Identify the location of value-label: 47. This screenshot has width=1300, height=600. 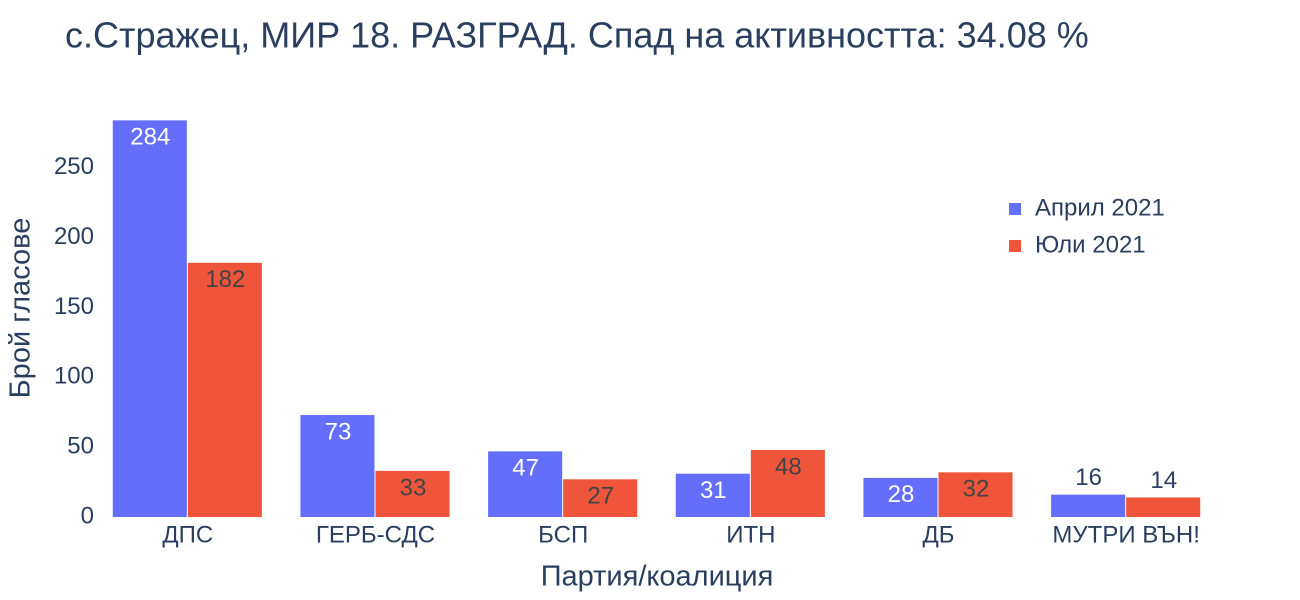
(525, 468).